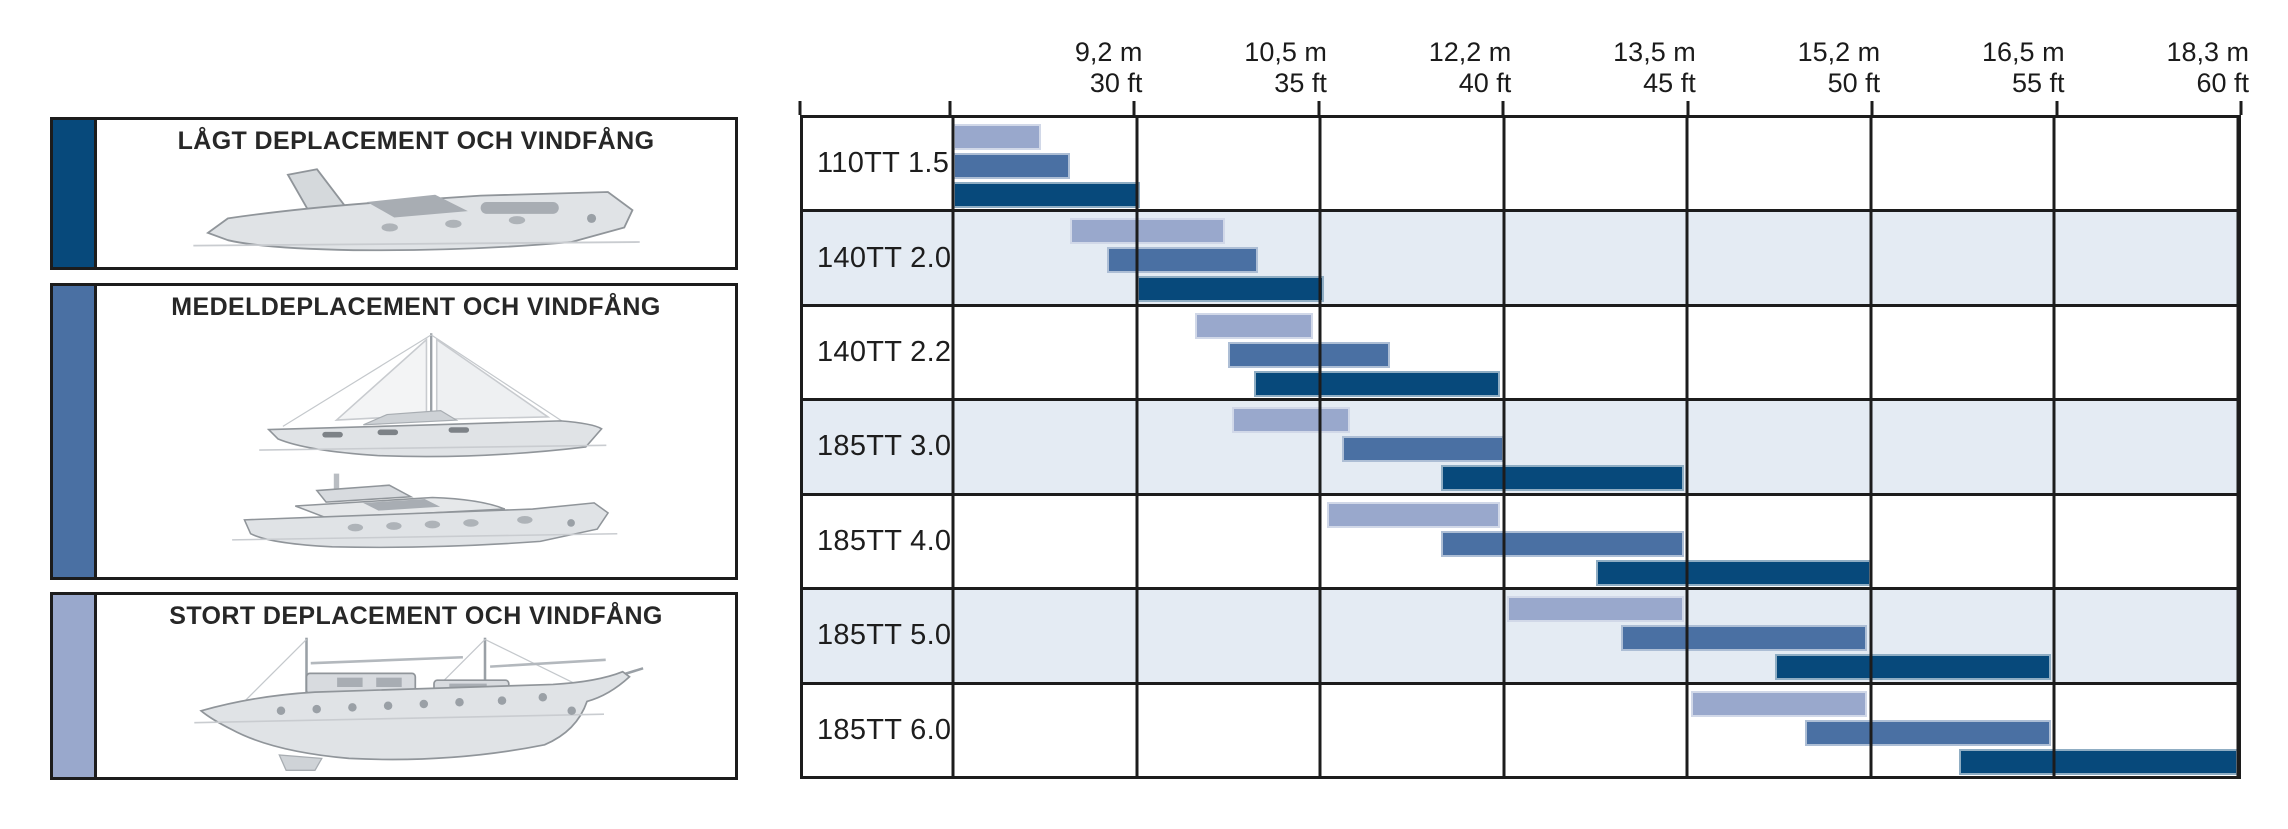 This screenshot has height=829, width=2288. What do you see at coordinates (1285, 68) in the screenshot?
I see `axis-tick-label: 10,5 m 35 ft` at bounding box center [1285, 68].